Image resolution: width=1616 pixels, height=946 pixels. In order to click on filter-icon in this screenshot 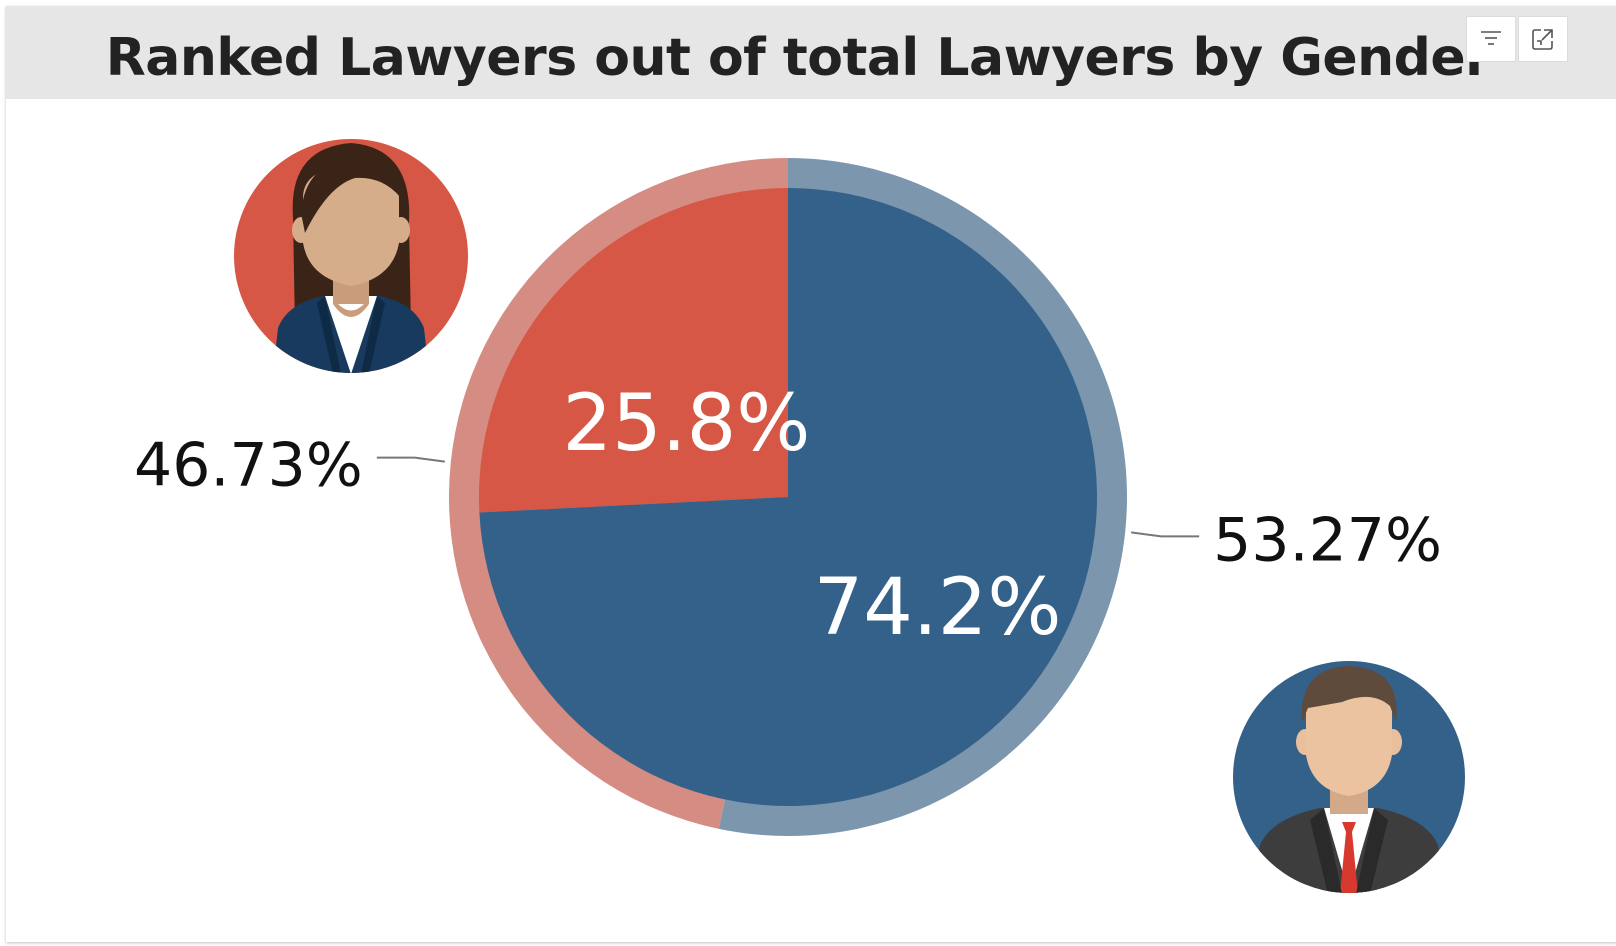, I will do `click(1491, 38)`.